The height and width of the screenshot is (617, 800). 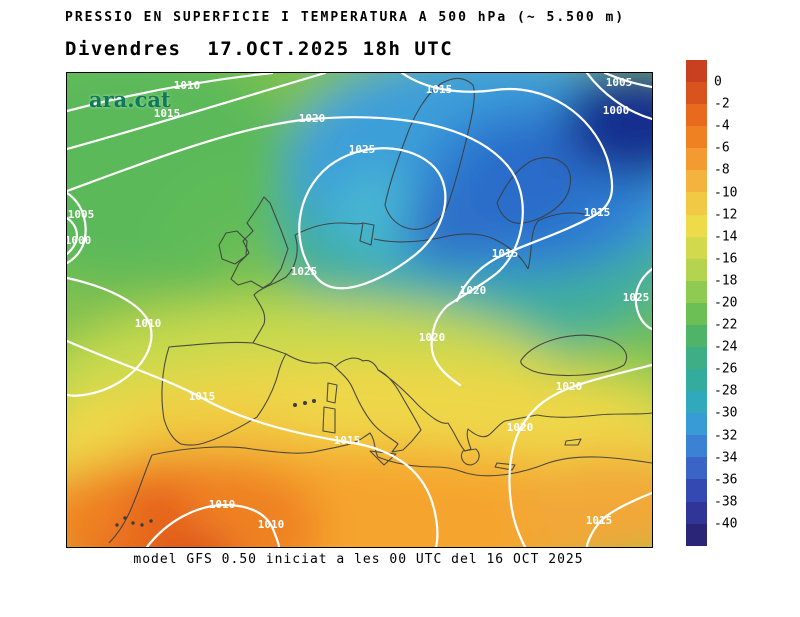 What do you see at coordinates (130, 99) in the screenshot?
I see `ara-cat-logo: ara.cat` at bounding box center [130, 99].